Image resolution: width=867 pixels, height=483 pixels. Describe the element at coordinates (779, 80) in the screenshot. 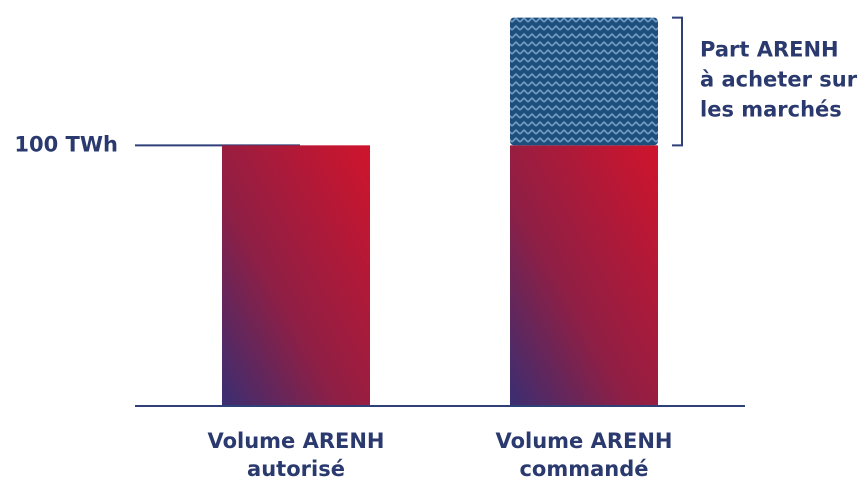

I see `annotation-line: à acheter sur` at that location.